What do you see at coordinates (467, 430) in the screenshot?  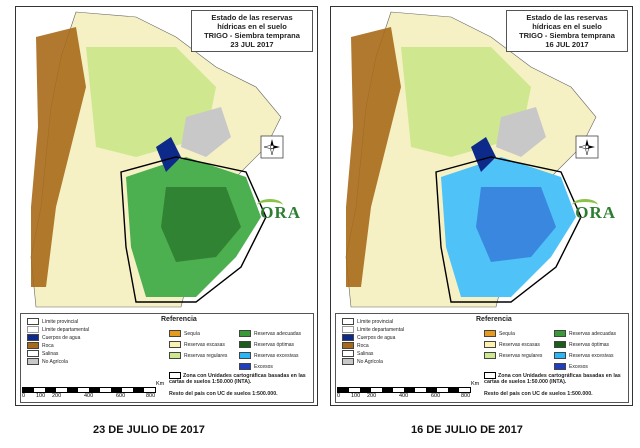 I see `caption-right: 16 DE JULIO DE 2017` at bounding box center [467, 430].